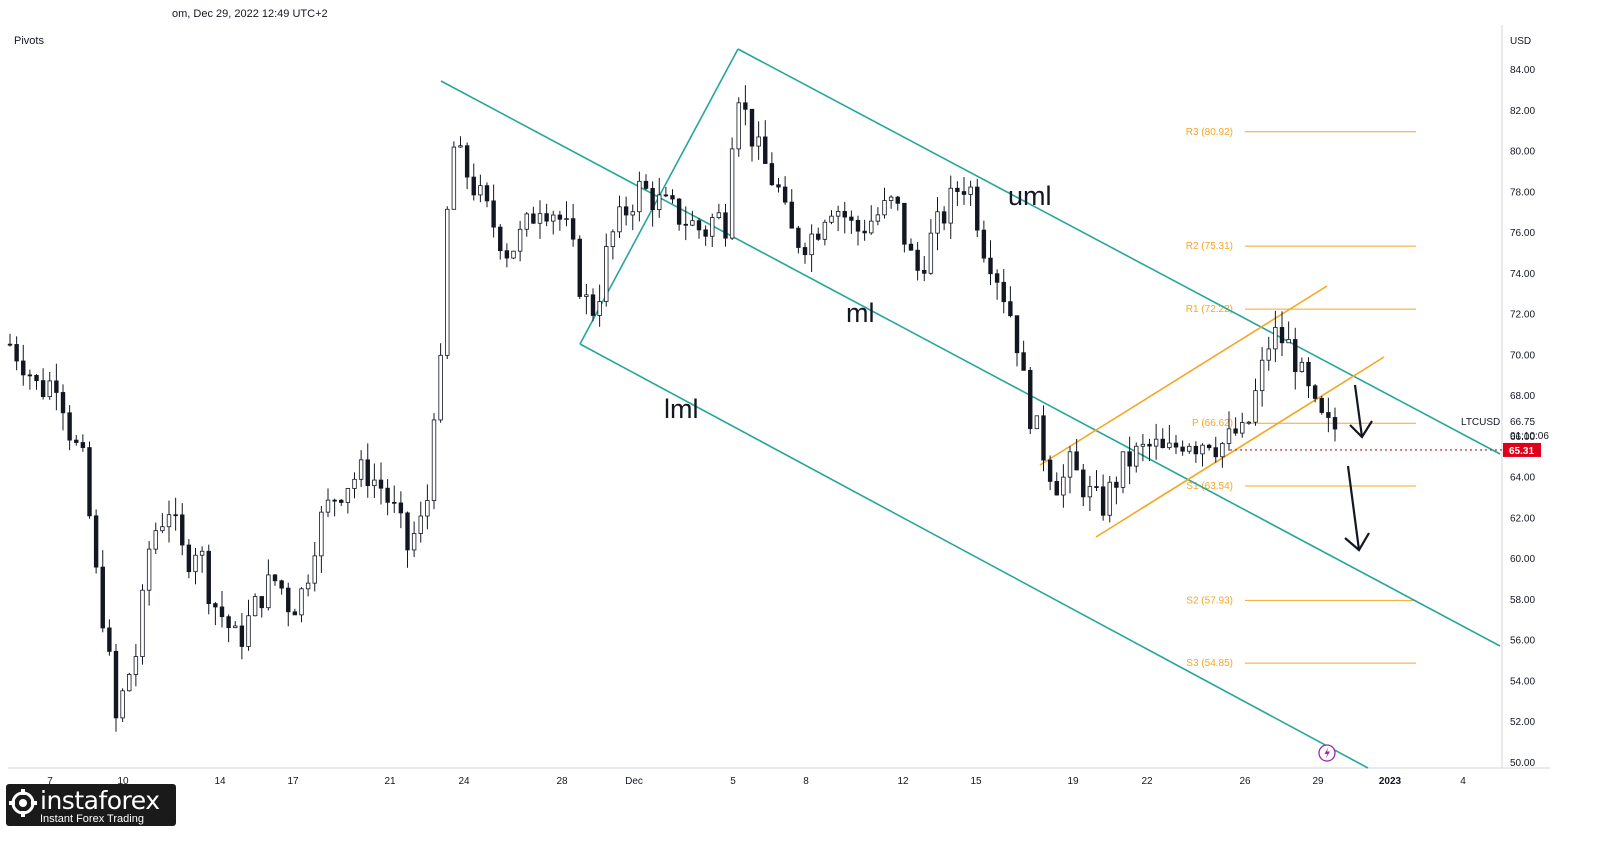  What do you see at coordinates (1522, 478) in the screenshot?
I see `y-tick-label: 64.00` at bounding box center [1522, 478].